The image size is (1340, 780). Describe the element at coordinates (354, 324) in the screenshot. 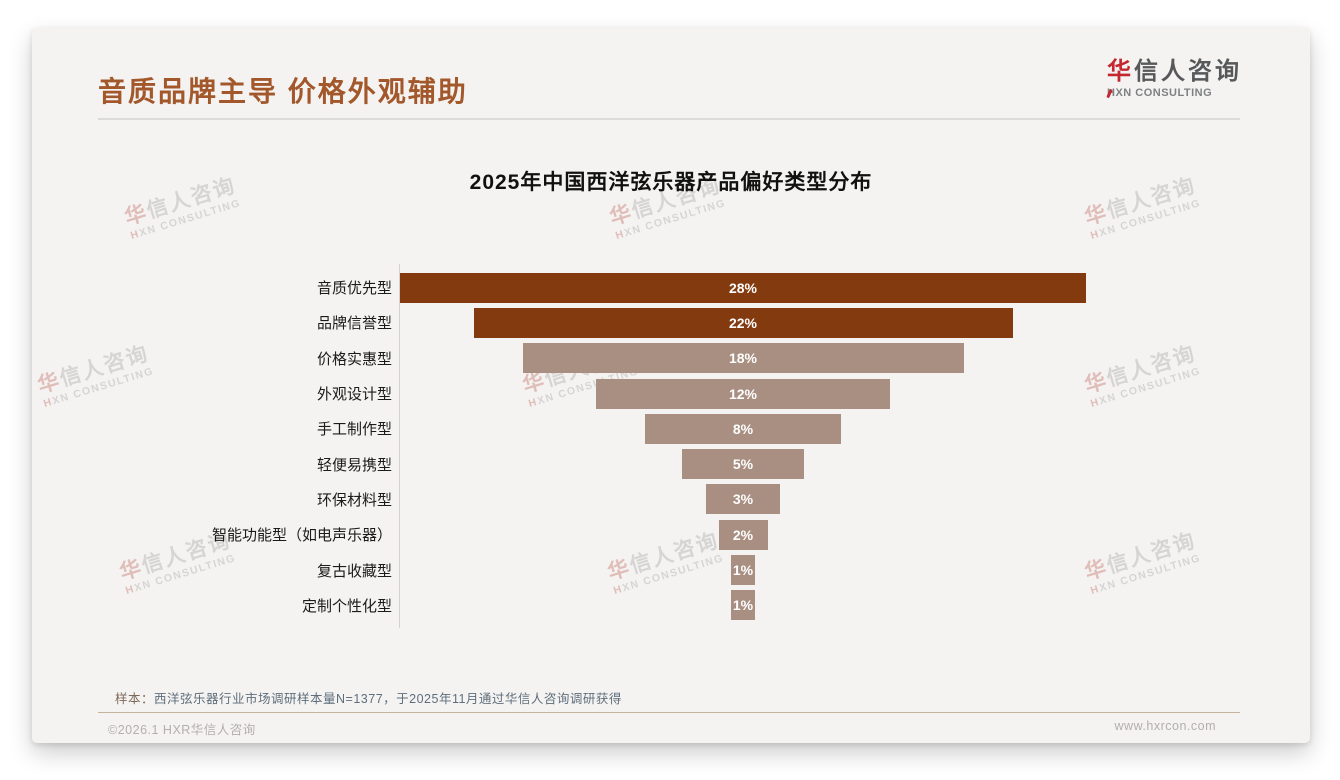

I see `category-label: 品牌信誉型` at that location.